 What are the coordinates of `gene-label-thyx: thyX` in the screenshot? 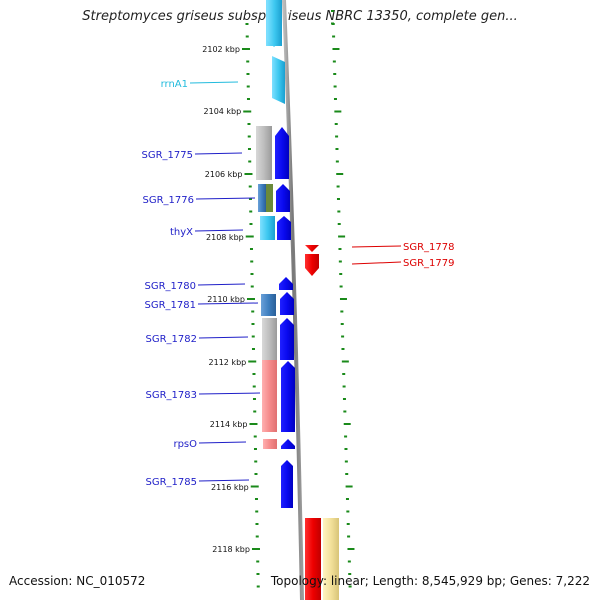 It's located at (181, 232).